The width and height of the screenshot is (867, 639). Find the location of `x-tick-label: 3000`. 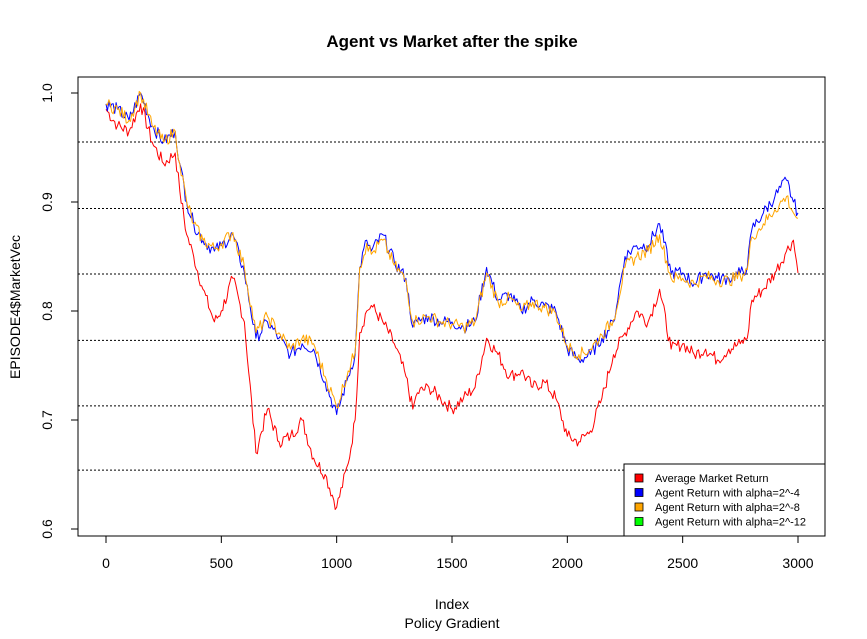

x-tick-label: 3000 is located at coordinates (797, 563).